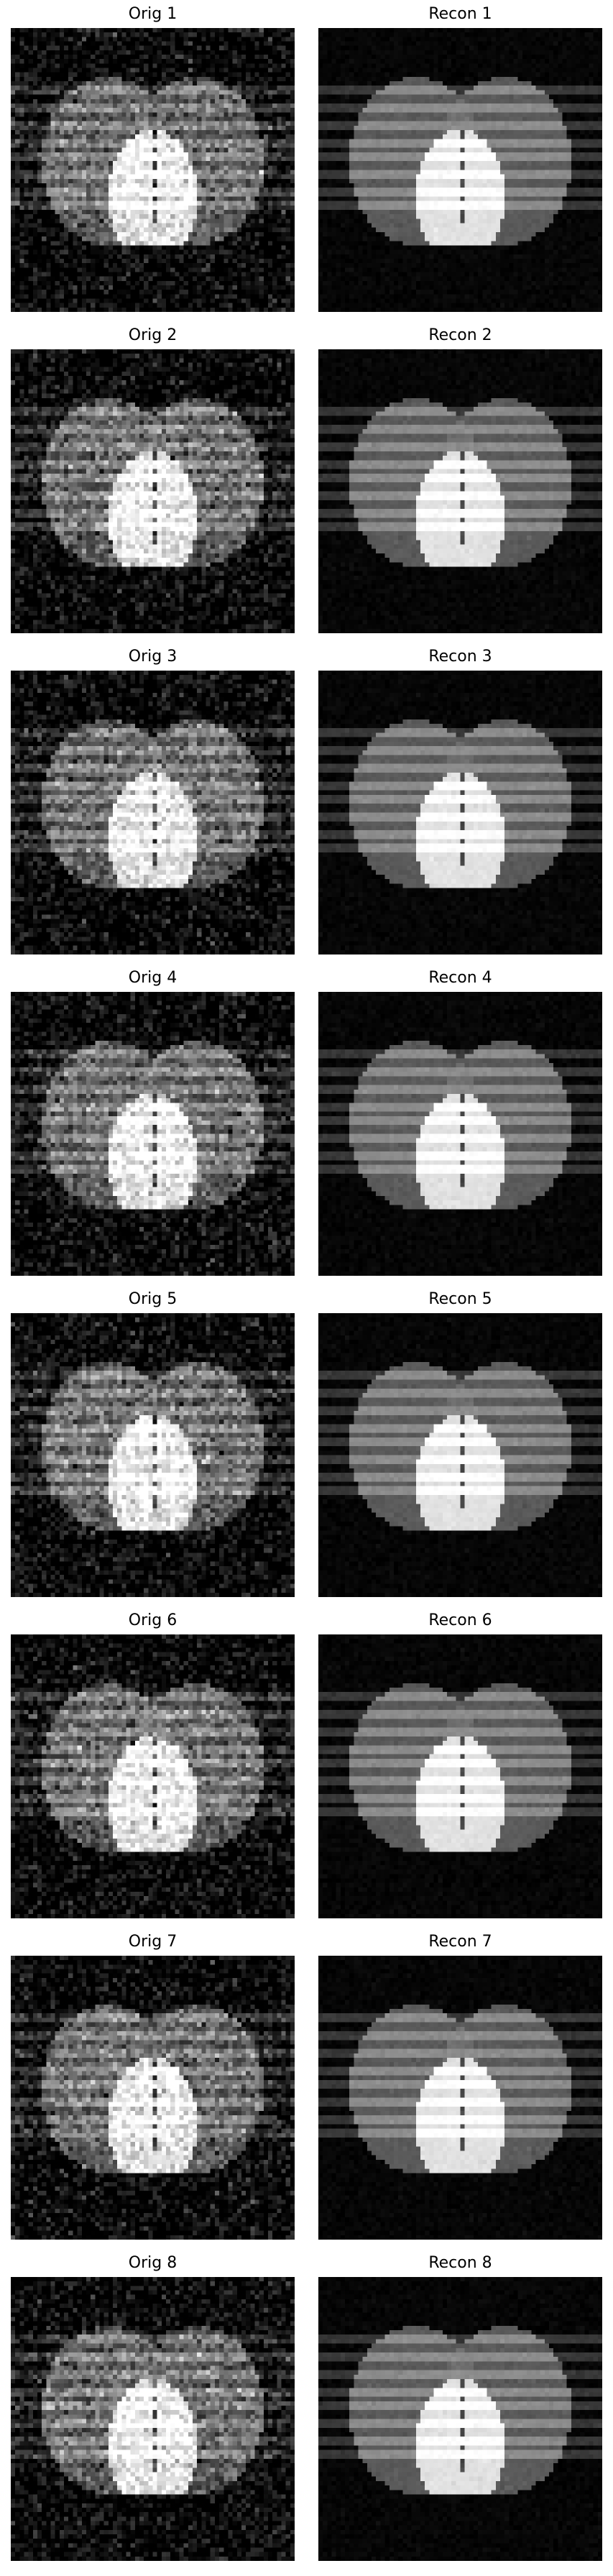 Image resolution: width=613 pixels, height=2576 pixels. What do you see at coordinates (153, 1942) in the screenshot?
I see `panel-title: Orig 7` at bounding box center [153, 1942].